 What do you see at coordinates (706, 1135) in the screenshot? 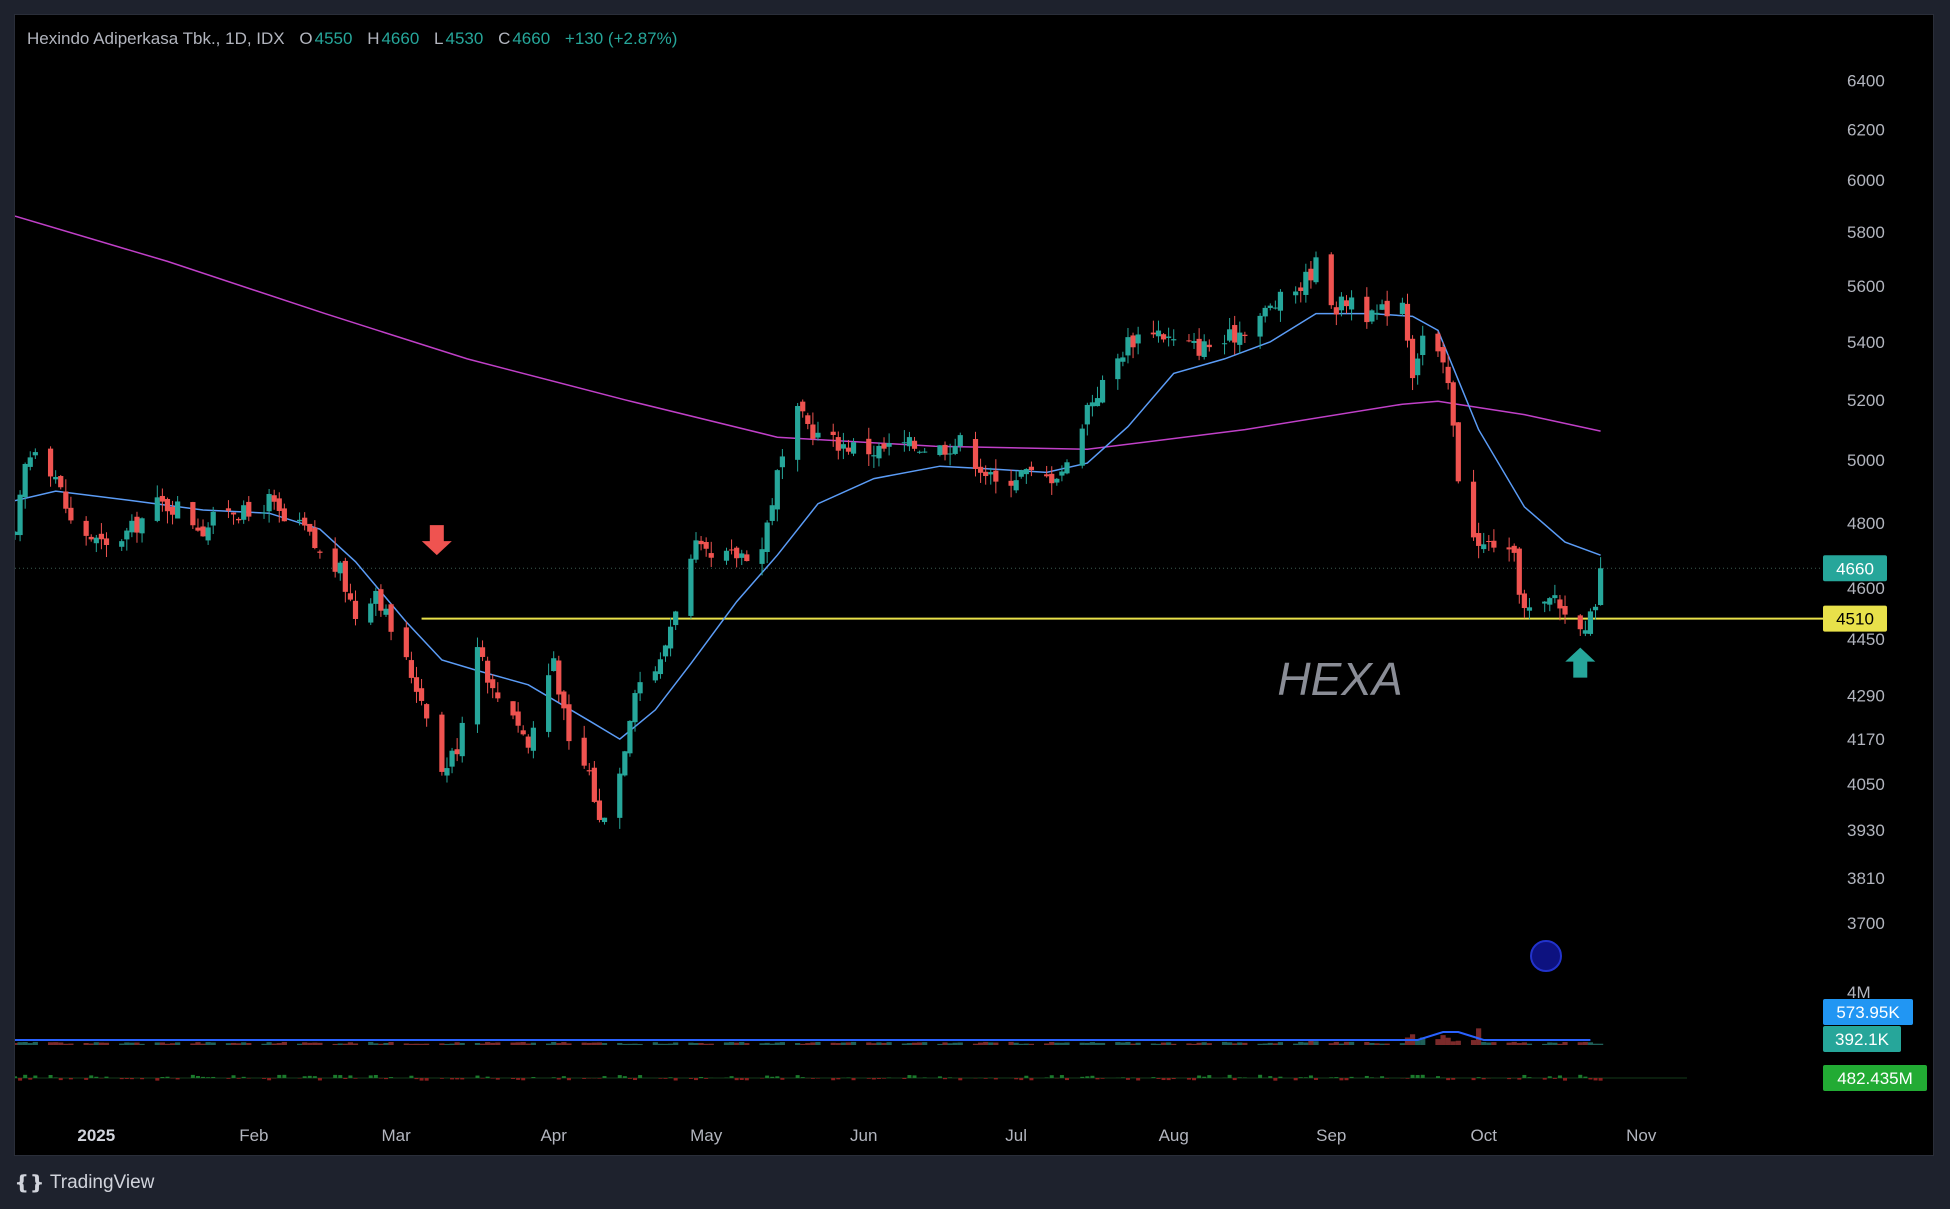
I see `x-tick-label: May` at bounding box center [706, 1135].